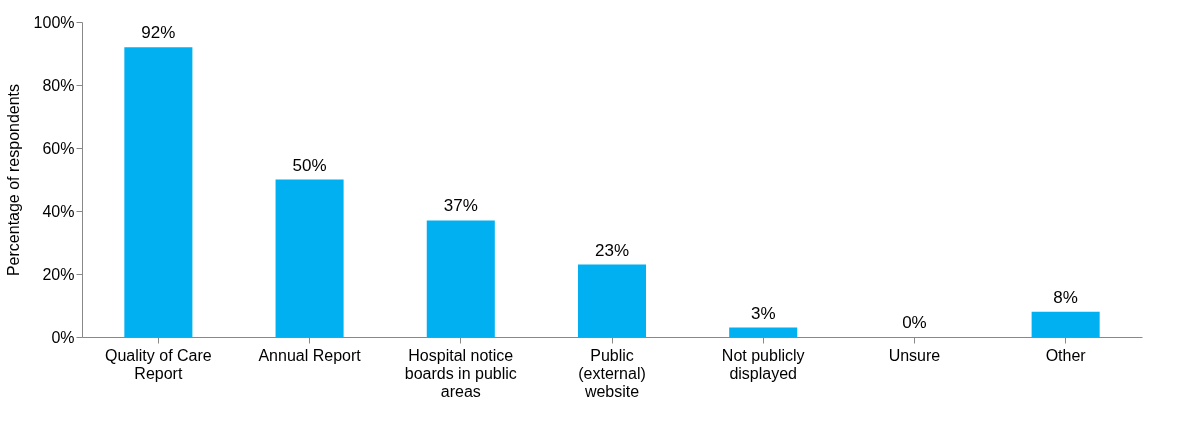 This screenshot has width=1182, height=439. I want to click on y-axis-title: Percentage of respondents, so click(13, 180).